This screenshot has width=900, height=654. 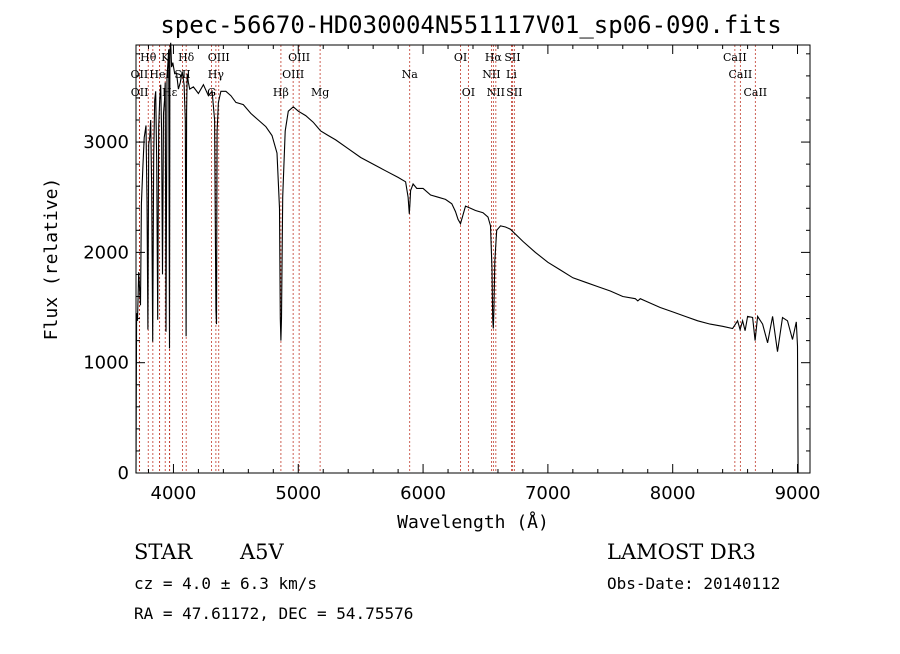 What do you see at coordinates (163, 552) in the screenshot?
I see `object-class: STAR` at bounding box center [163, 552].